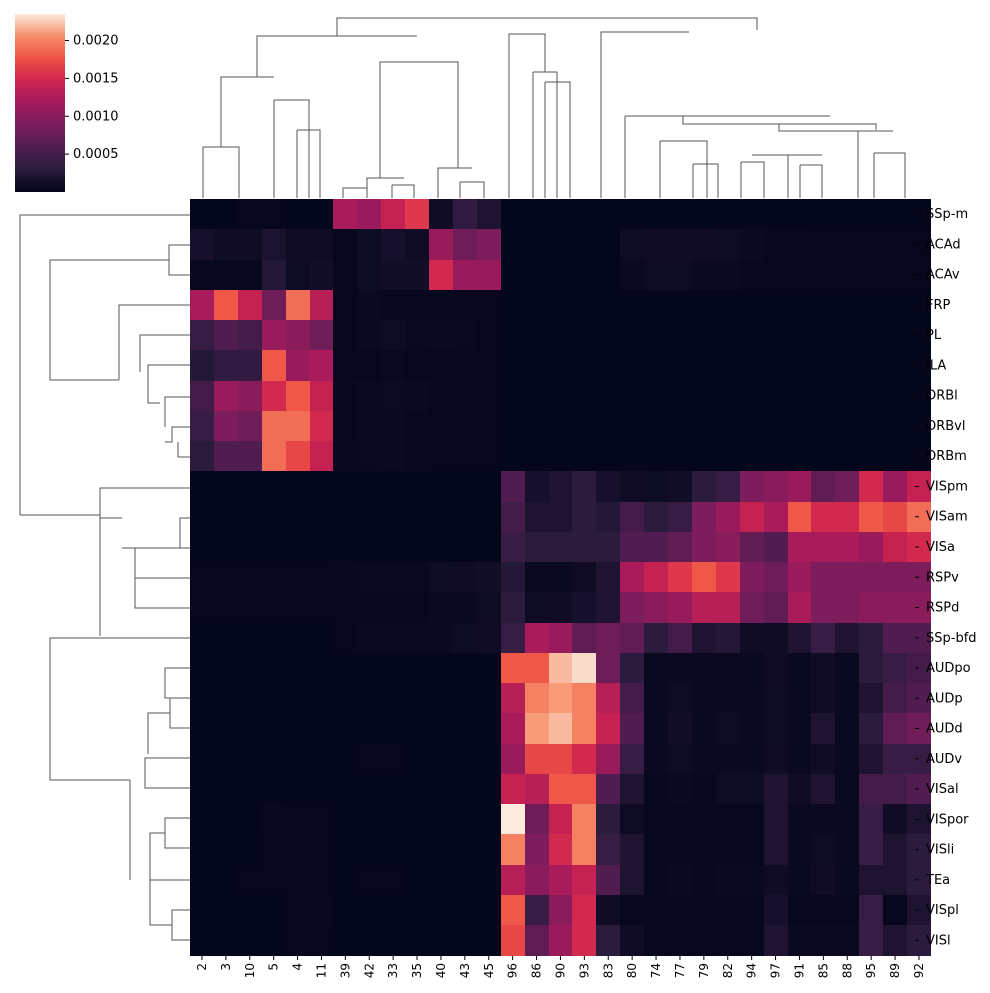  What do you see at coordinates (947, 486) in the screenshot?
I see `y-tick-label: VISpm` at bounding box center [947, 486].